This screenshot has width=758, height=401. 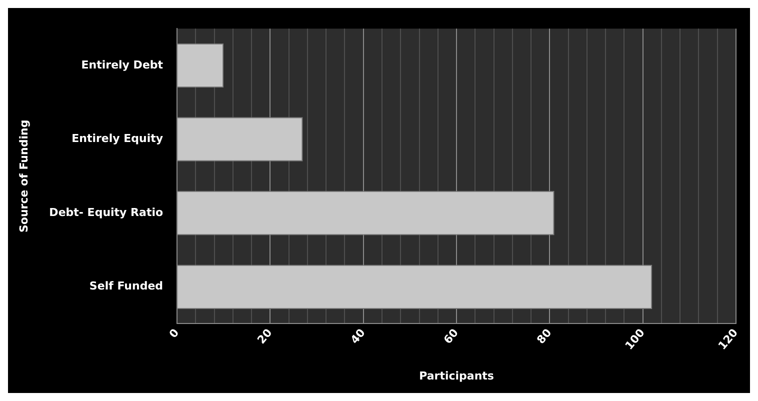 I want to click on y-tick-label: Self Funded, so click(x=126, y=286).